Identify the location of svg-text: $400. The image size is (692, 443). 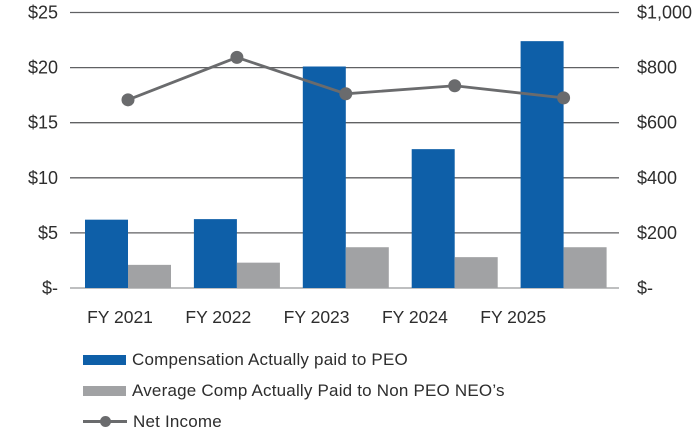
(657, 178).